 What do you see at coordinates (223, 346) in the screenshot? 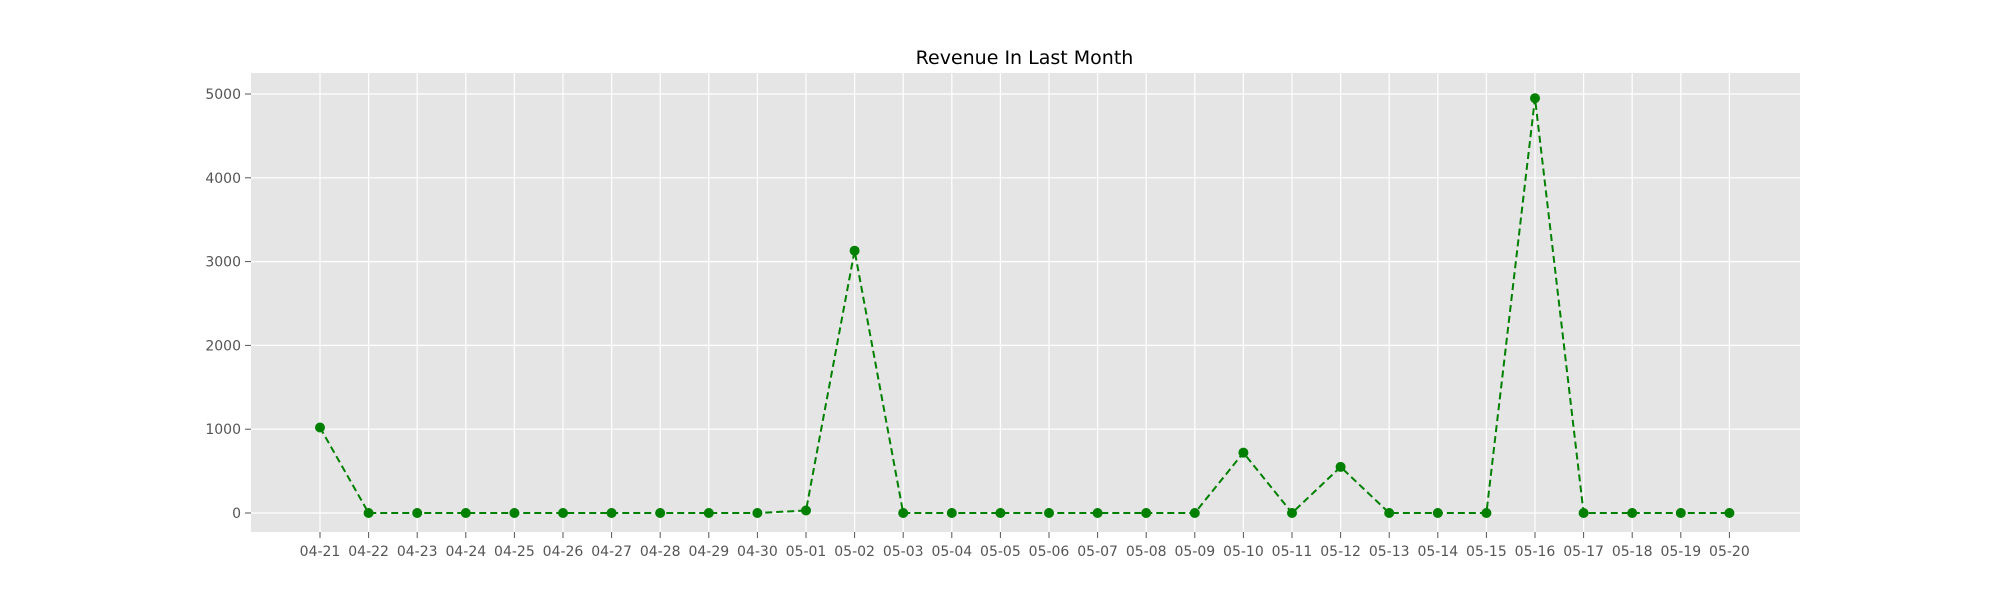
I see `y-tick-label: 2000` at bounding box center [223, 346].